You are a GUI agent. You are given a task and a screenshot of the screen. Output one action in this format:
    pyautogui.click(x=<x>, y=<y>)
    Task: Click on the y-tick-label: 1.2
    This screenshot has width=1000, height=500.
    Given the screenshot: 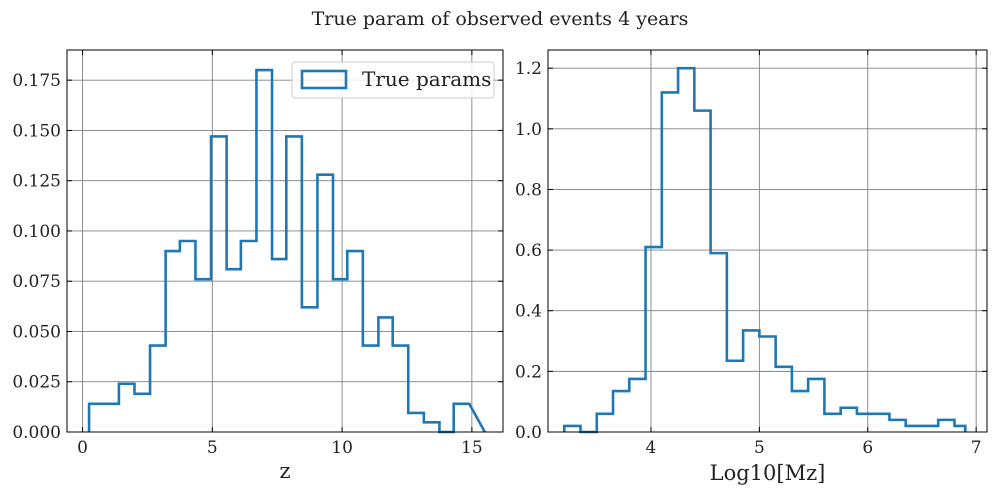 What is the action you would take?
    pyautogui.click(x=528, y=69)
    